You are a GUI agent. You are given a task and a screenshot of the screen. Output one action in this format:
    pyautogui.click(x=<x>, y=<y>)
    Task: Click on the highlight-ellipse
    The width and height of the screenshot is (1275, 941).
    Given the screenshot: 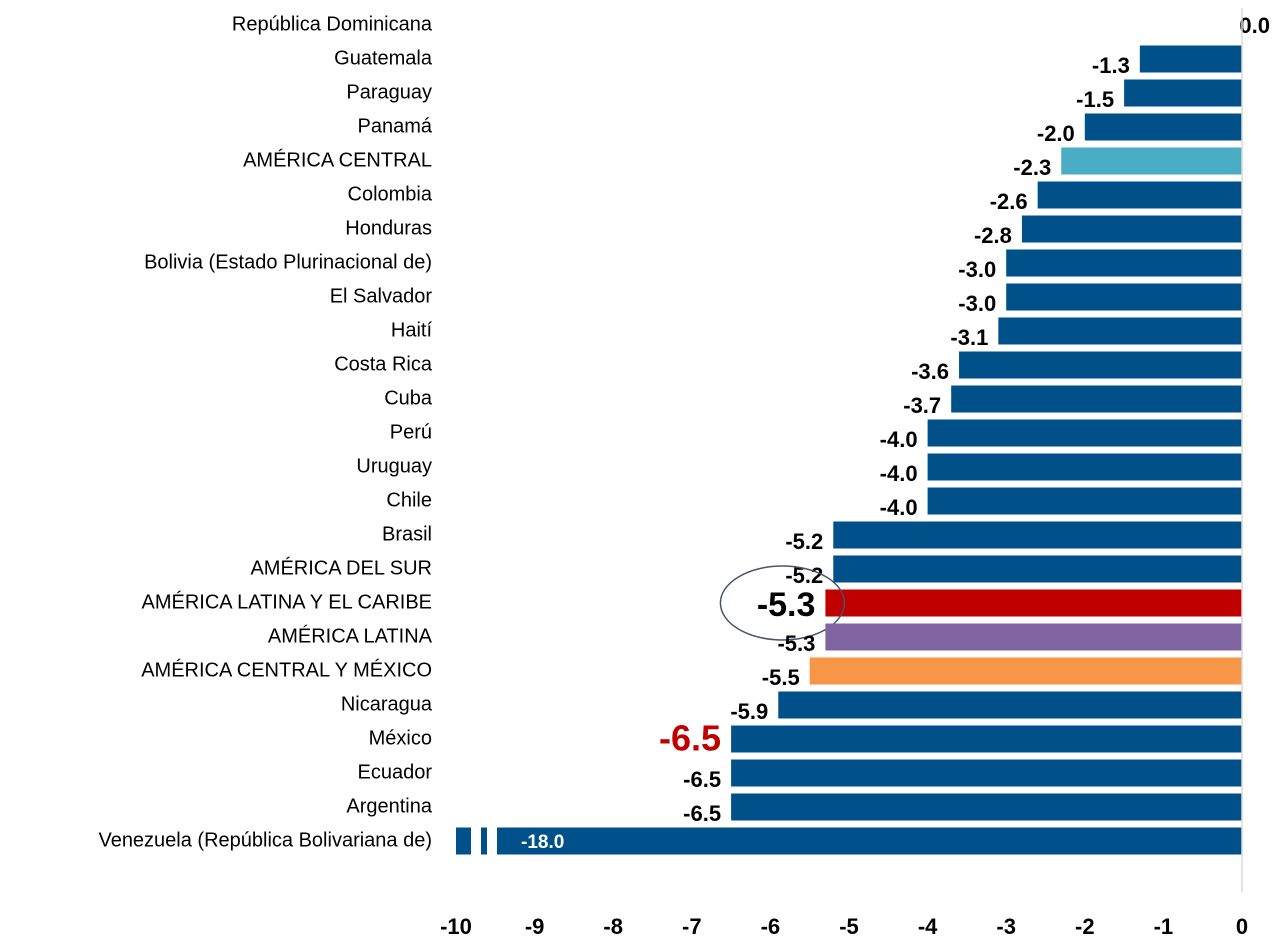 What is the action you would take?
    pyautogui.click(x=782, y=603)
    